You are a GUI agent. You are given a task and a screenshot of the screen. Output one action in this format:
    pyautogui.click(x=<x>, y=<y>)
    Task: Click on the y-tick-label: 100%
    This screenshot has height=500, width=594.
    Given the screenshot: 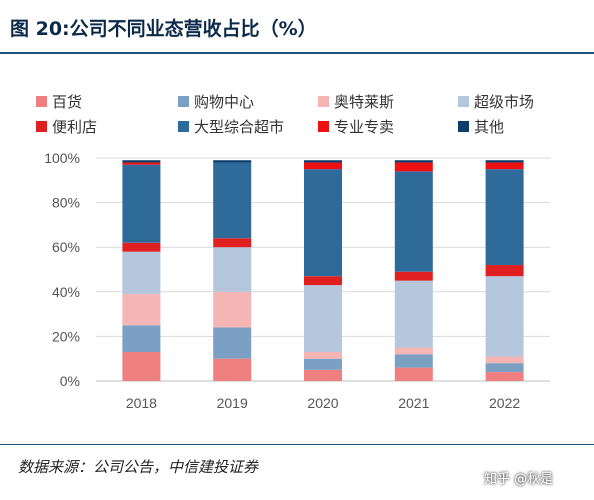 What is the action you would take?
    pyautogui.click(x=62, y=158)
    